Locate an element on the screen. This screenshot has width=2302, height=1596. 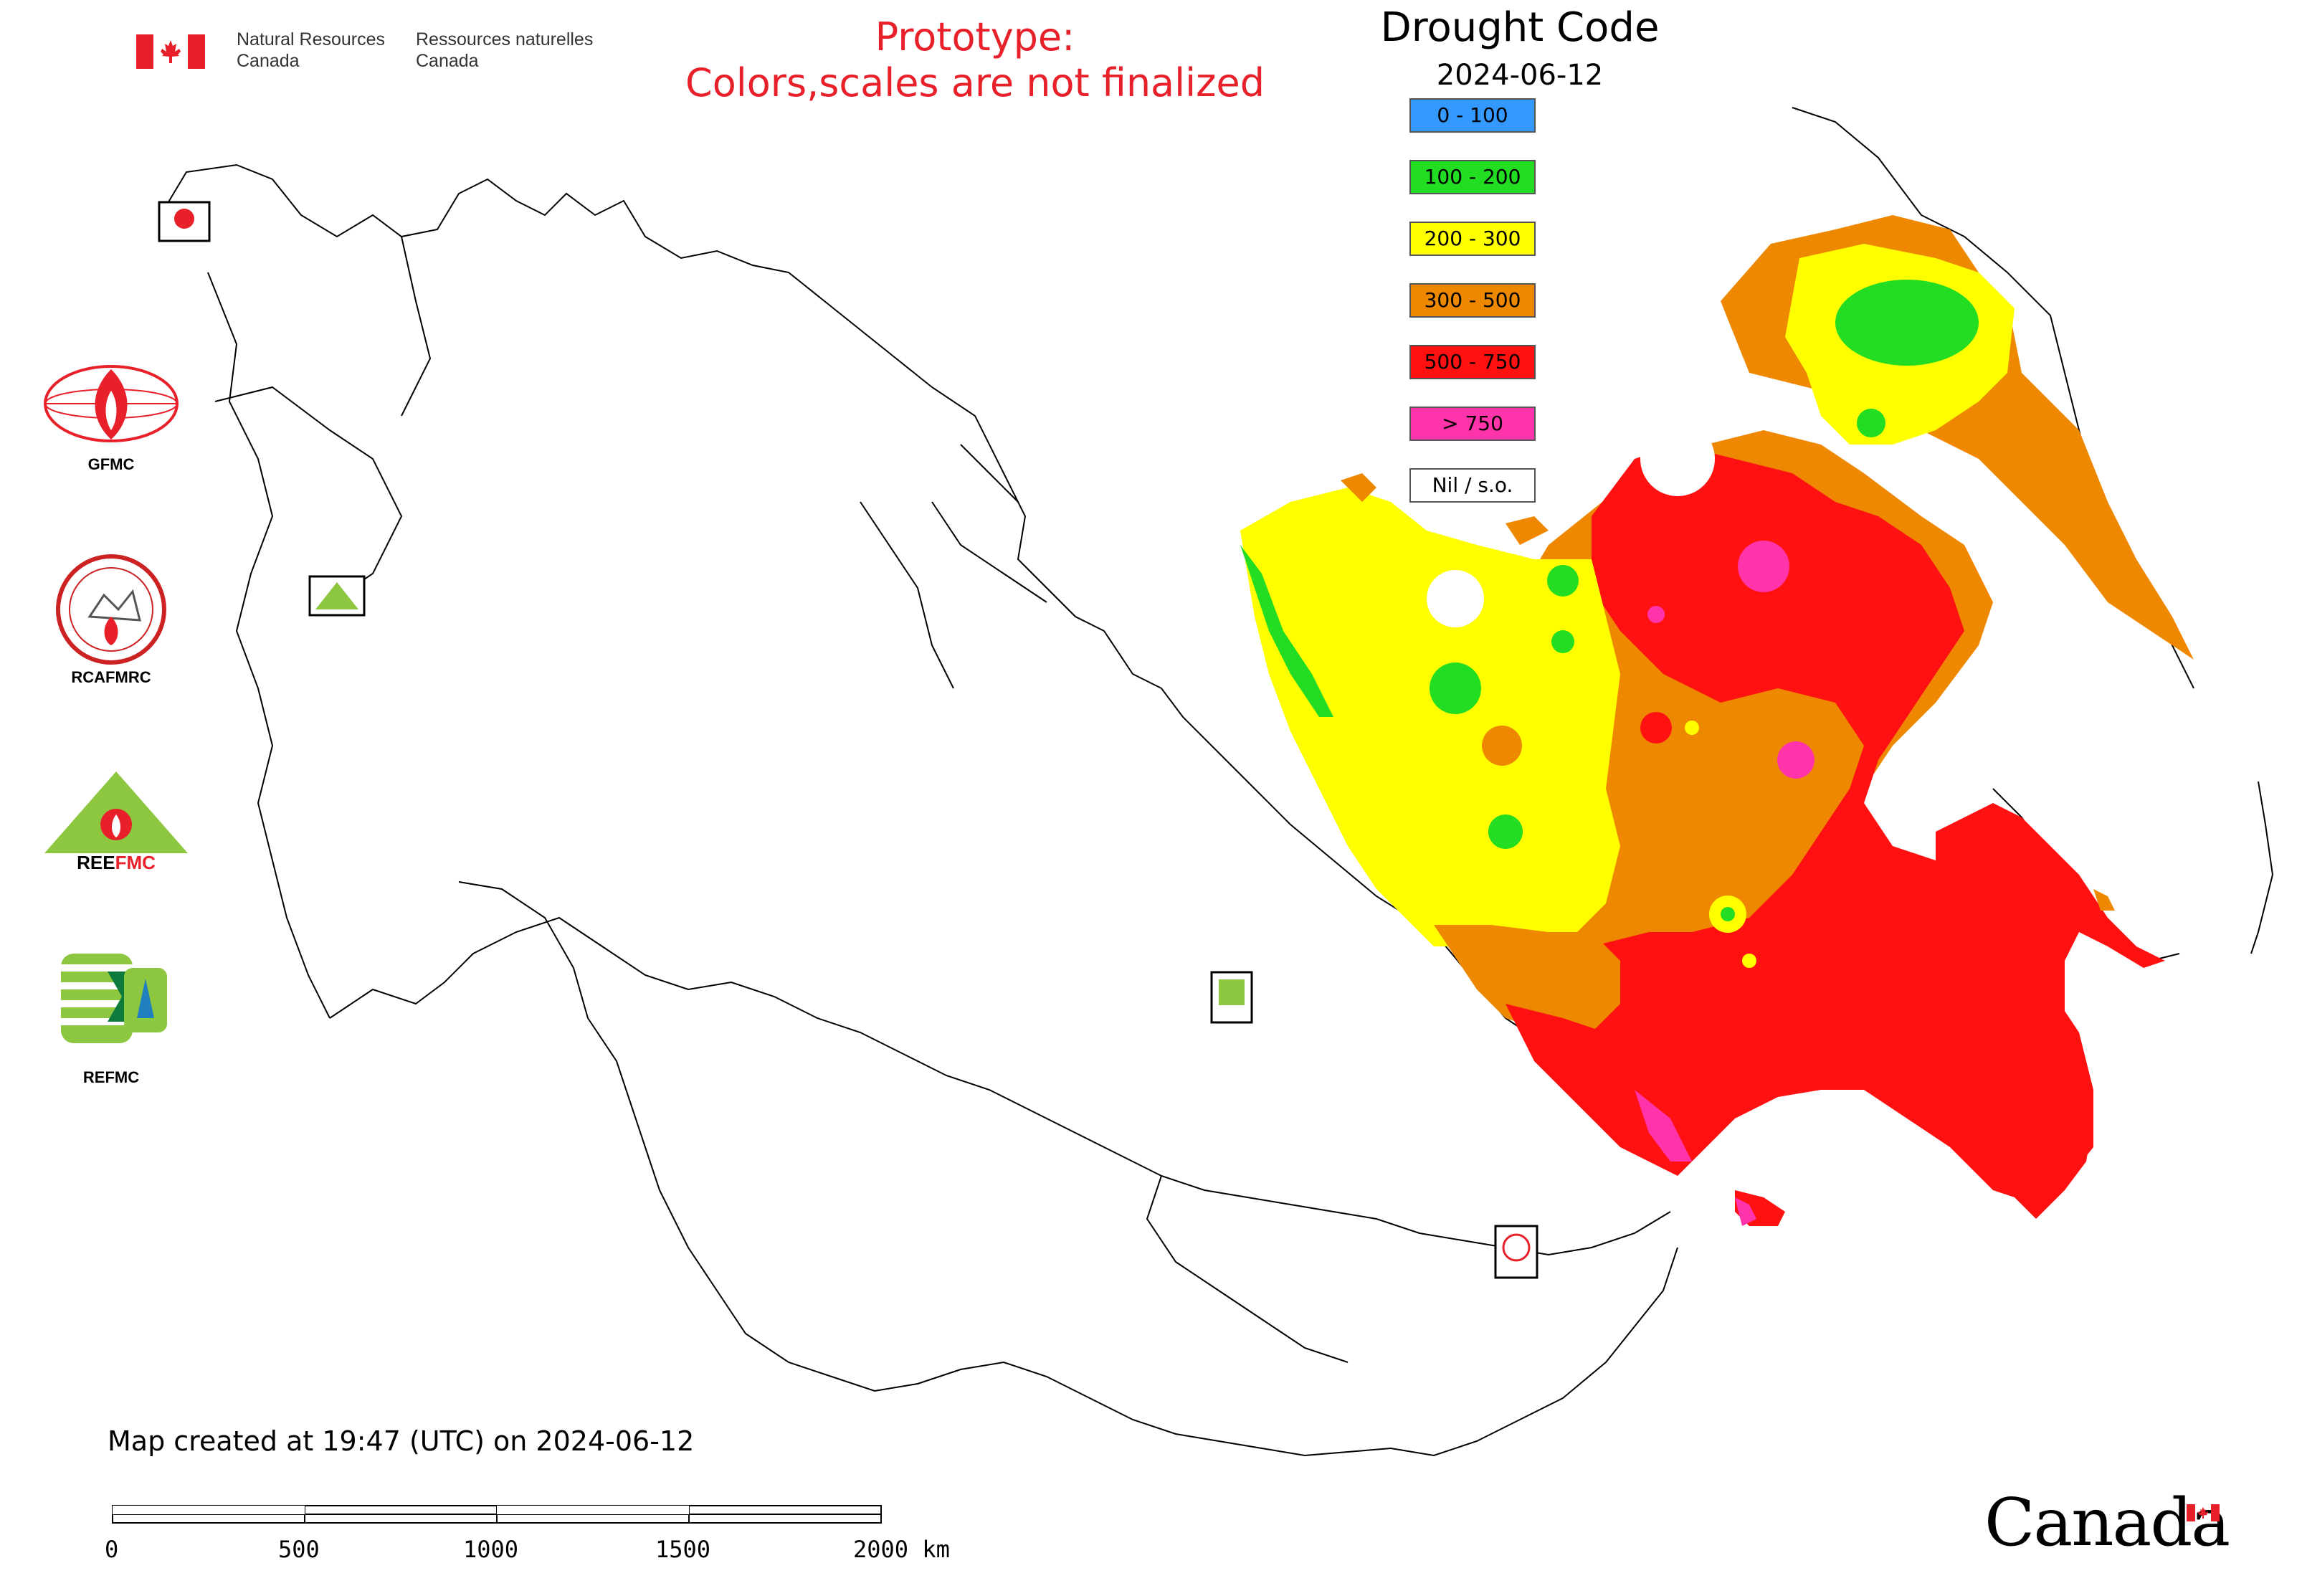
scale-tick-500: 500 is located at coordinates (299, 1549).